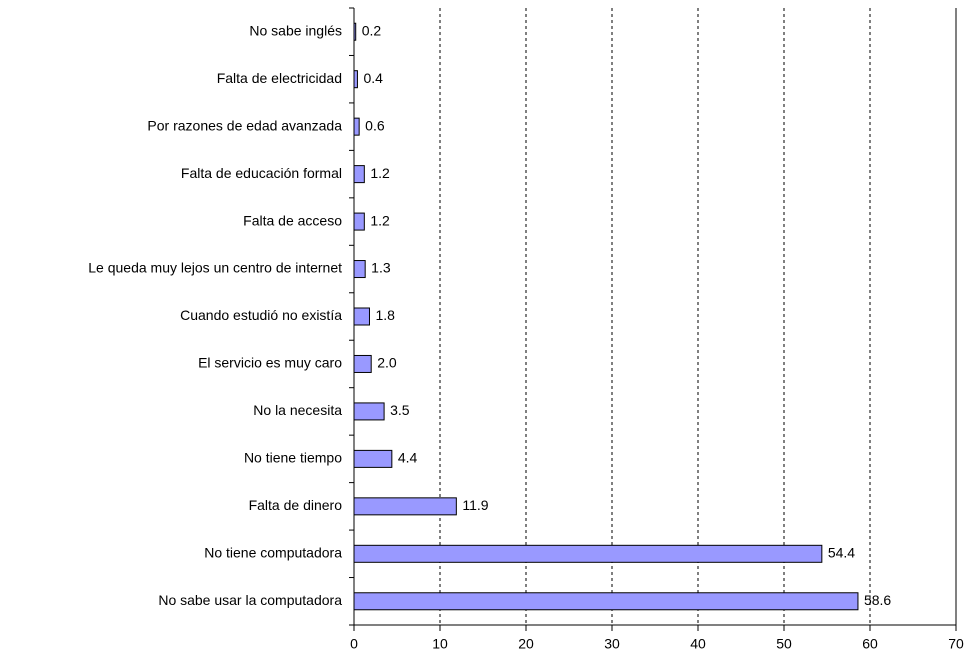  I want to click on y-tick-label: No tiene computadora, so click(273, 553).